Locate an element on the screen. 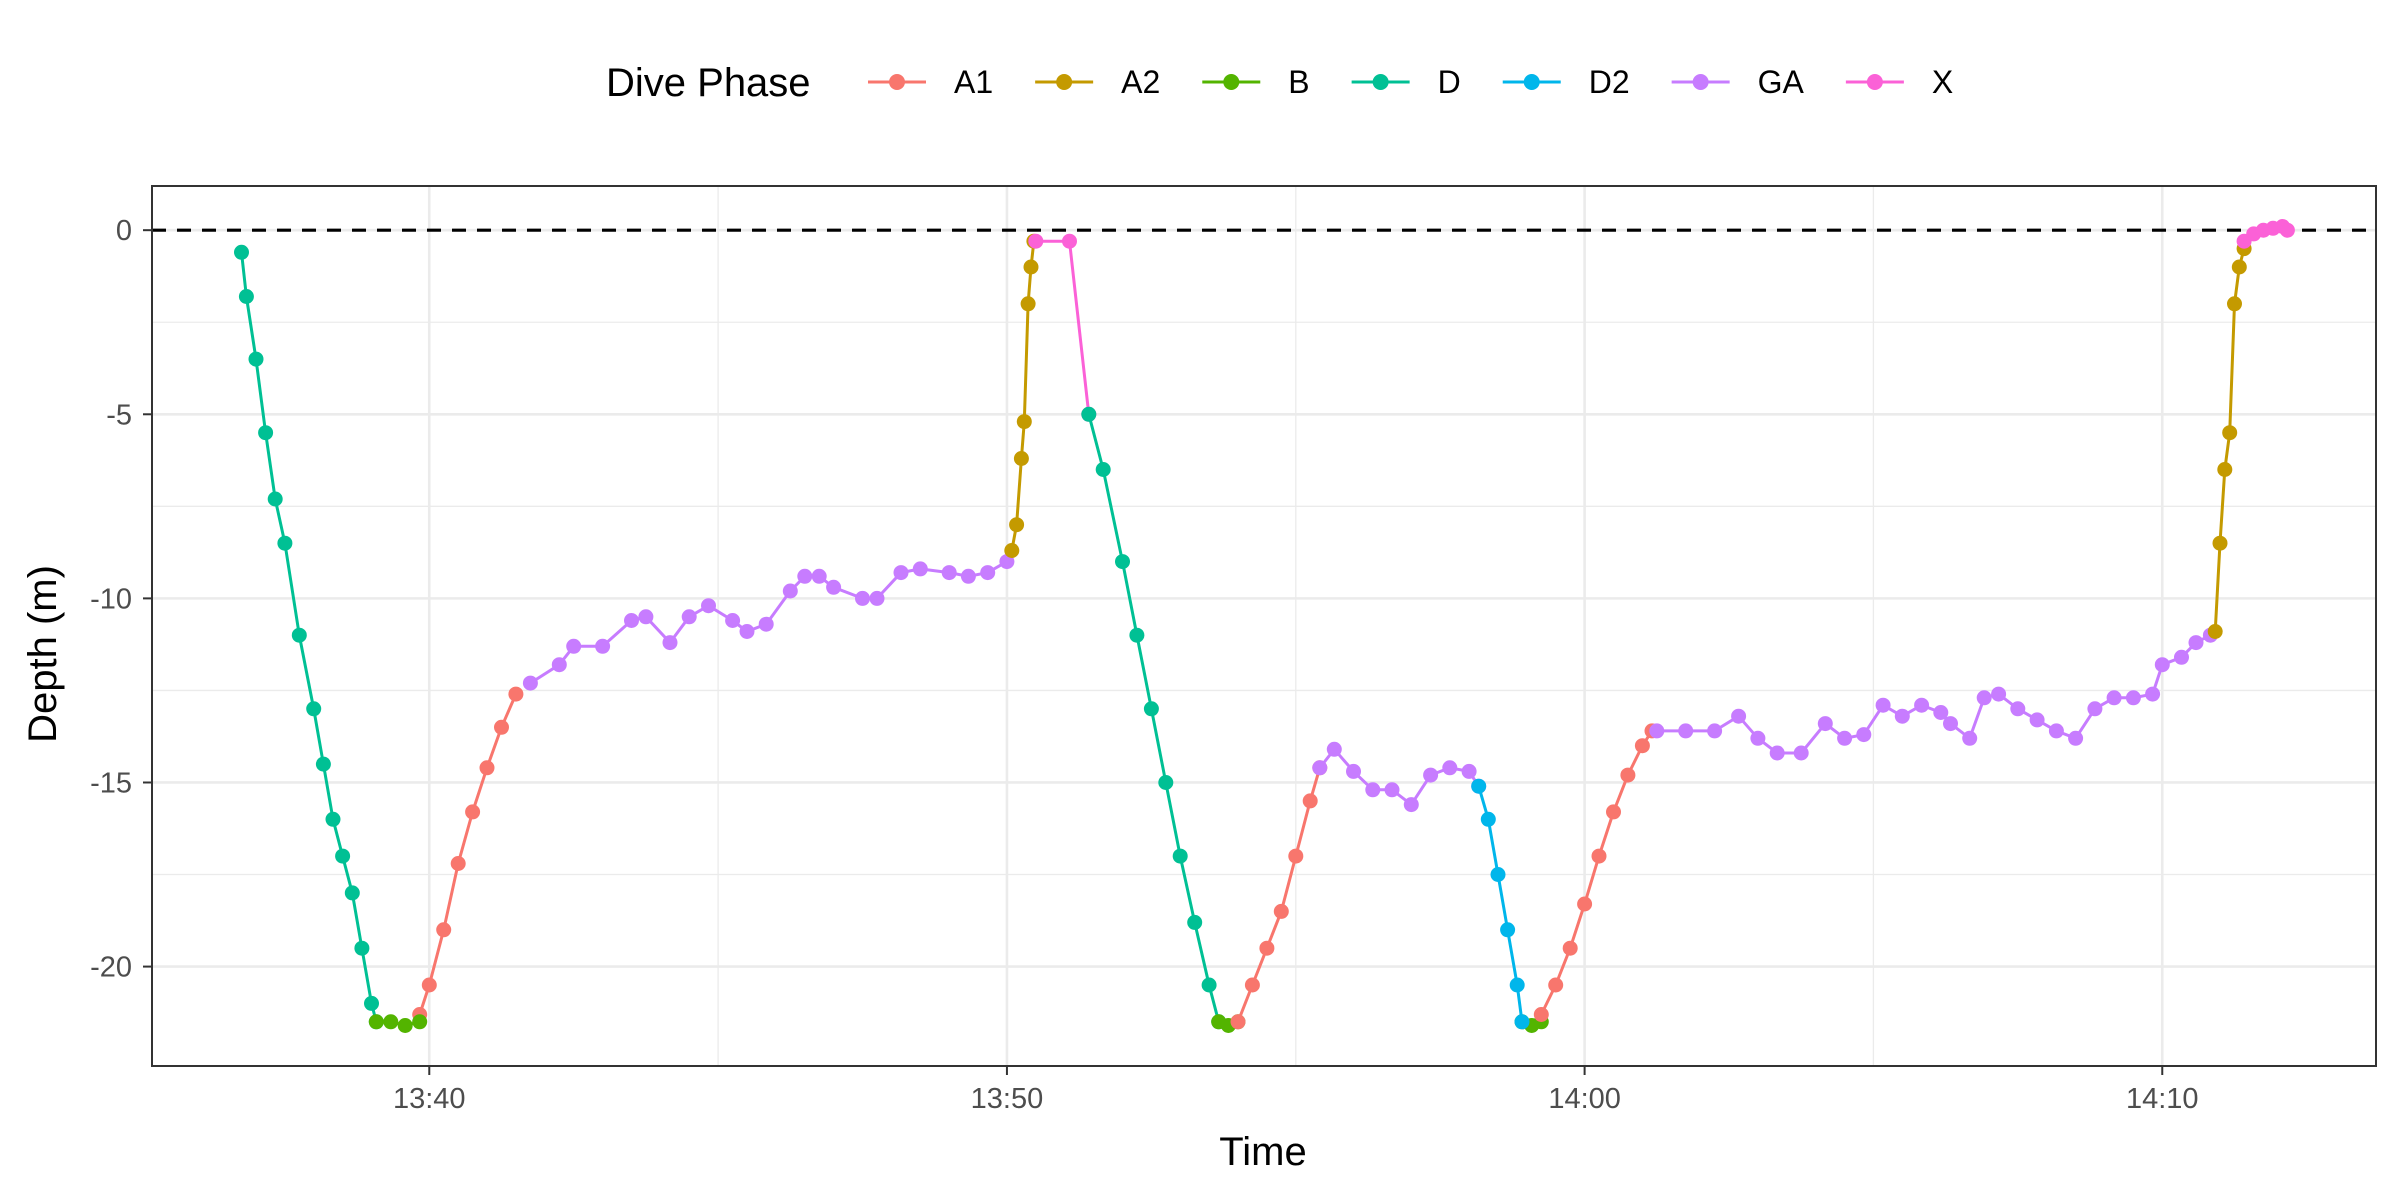 This screenshot has height=1200, width=2400. series-a1 is located at coordinates (1445, 876).